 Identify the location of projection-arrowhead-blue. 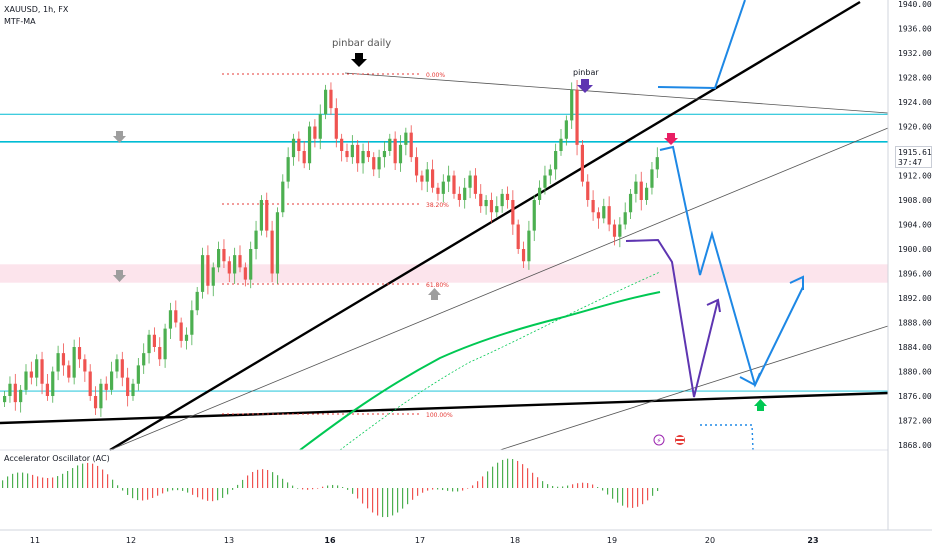
(796, 282).